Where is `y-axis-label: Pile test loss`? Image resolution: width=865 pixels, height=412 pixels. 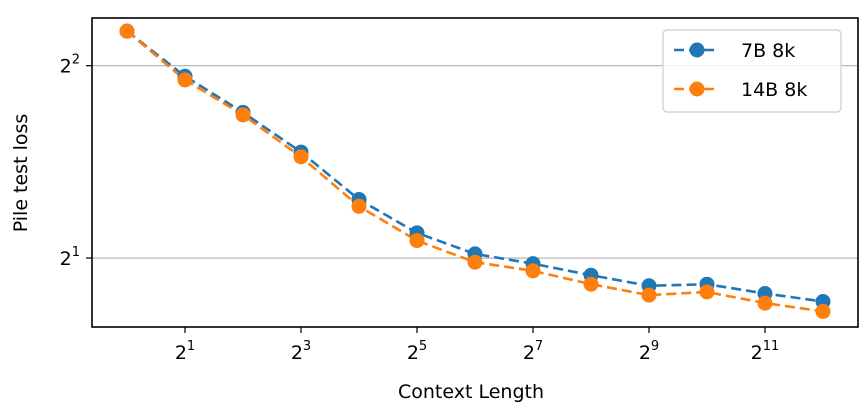
y-axis-label: Pile test loss is located at coordinates (21, 173).